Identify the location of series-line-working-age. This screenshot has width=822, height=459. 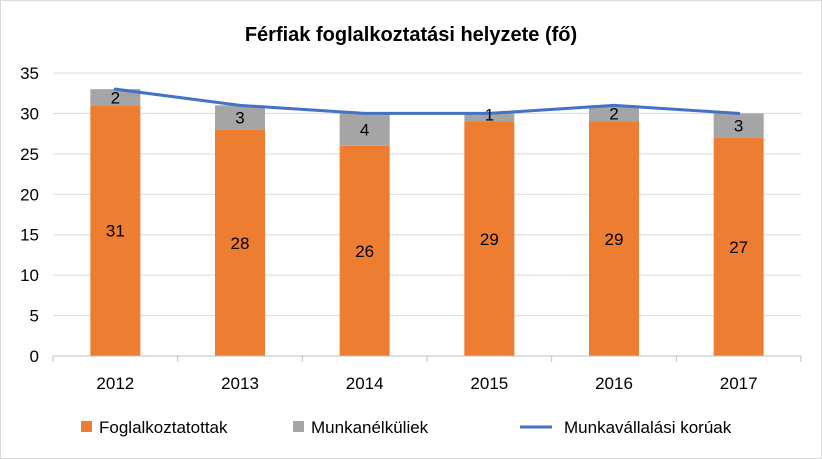
(427, 101).